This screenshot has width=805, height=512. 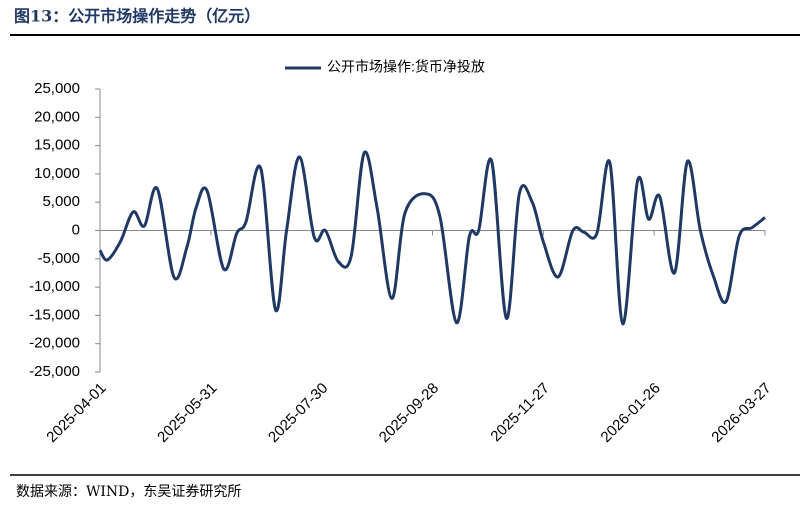 What do you see at coordinates (76, 229) in the screenshot?
I see `y-tick-label: 0` at bounding box center [76, 229].